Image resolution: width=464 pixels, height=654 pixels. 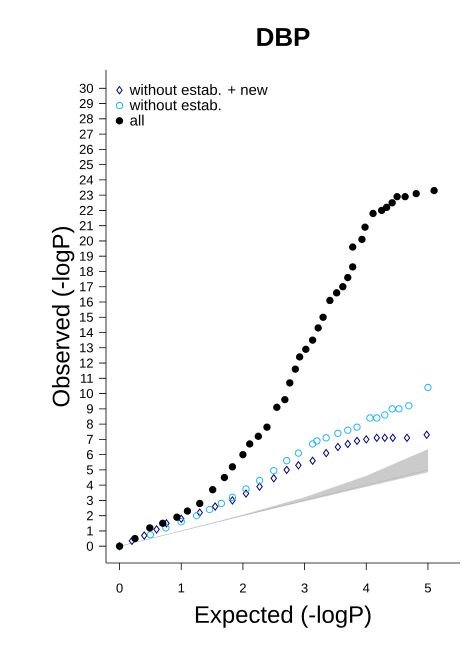 I want to click on y-tick-label: 9, so click(x=89, y=409).